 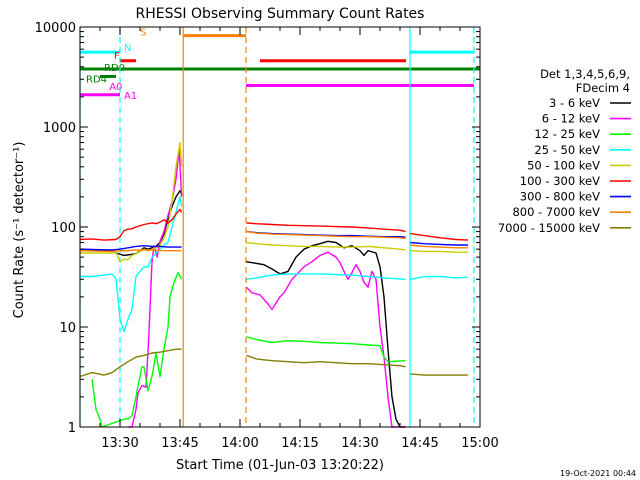 I want to click on x-tick-label-14-00: 14:00, so click(x=239, y=443).